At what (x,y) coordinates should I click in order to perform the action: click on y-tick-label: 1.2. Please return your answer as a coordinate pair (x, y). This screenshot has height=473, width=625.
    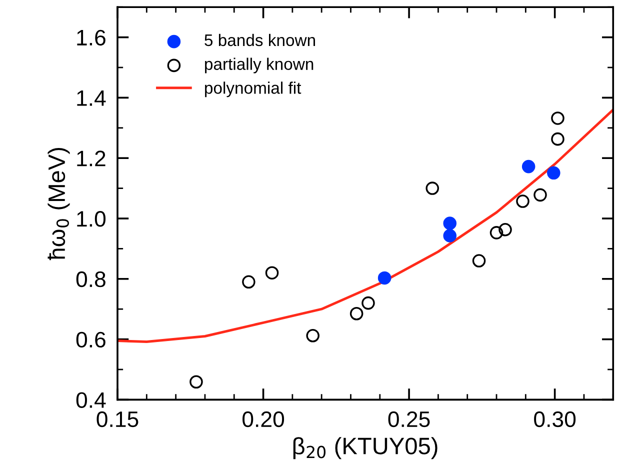
    Looking at the image, I should click on (91, 158).